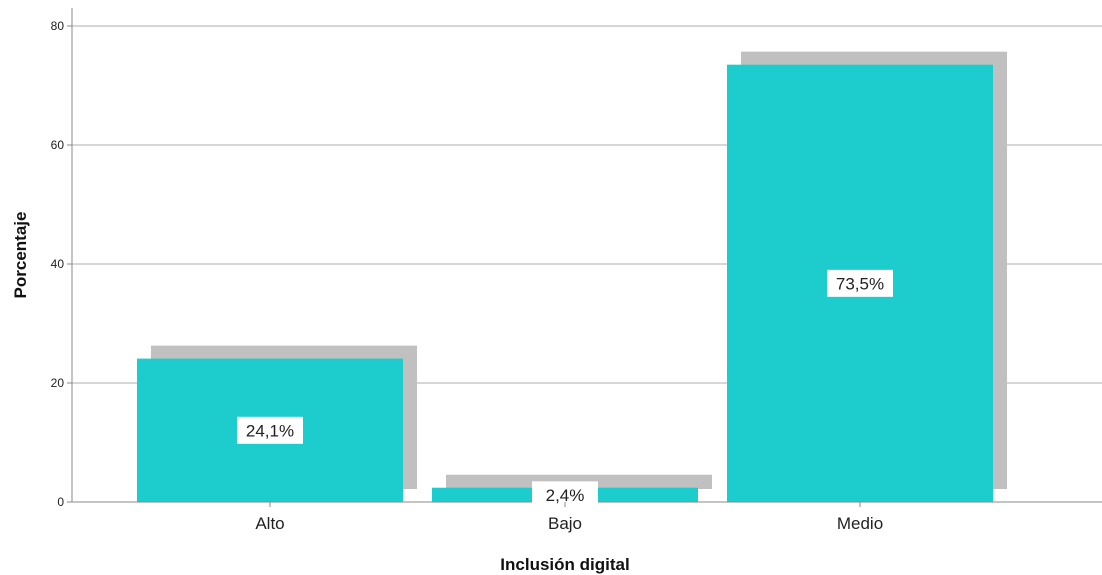 This screenshot has height=575, width=1102. What do you see at coordinates (860, 523) in the screenshot?
I see `x-category-label: Medio` at bounding box center [860, 523].